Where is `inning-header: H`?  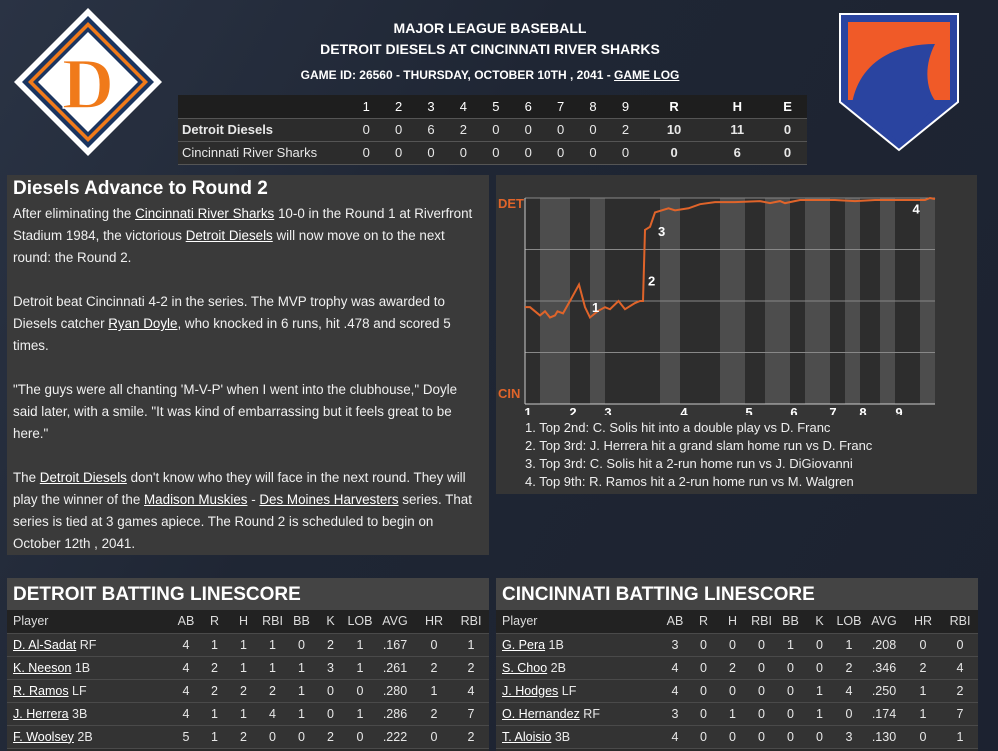 inning-header: H is located at coordinates (737, 107).